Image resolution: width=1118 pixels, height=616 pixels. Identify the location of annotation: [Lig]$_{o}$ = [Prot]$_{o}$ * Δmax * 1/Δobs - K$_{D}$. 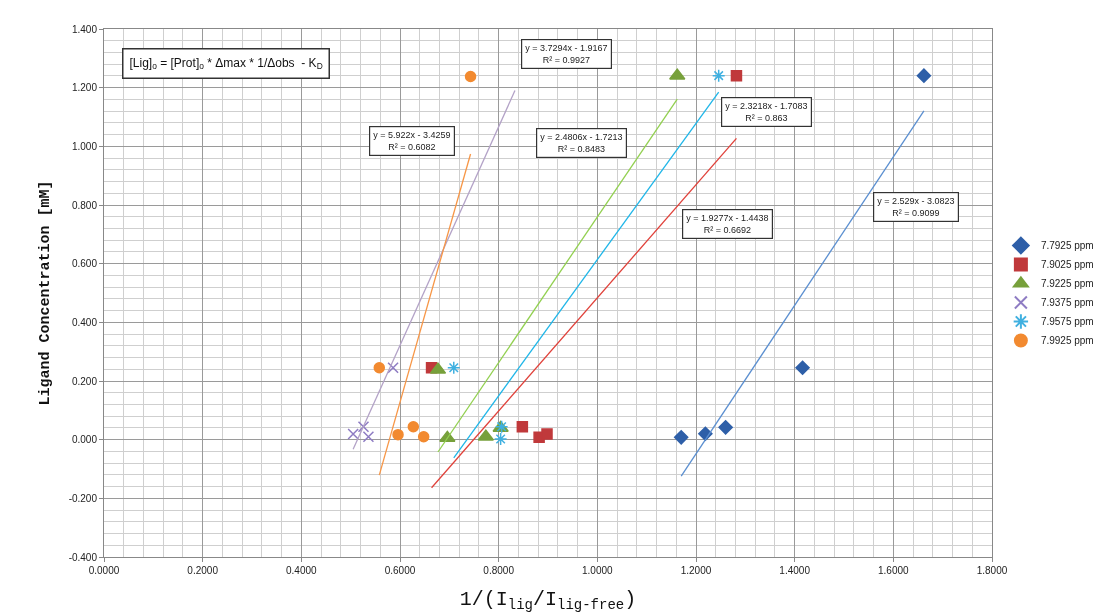
(226, 63).